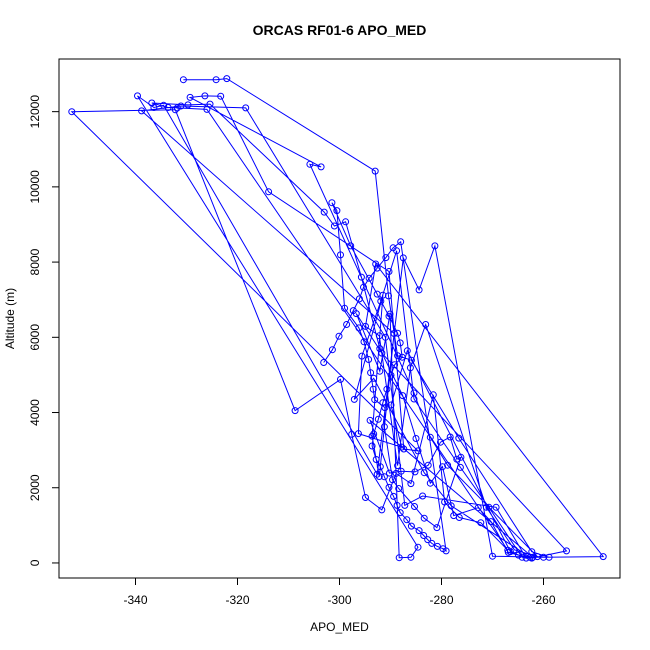  What do you see at coordinates (35, 487) in the screenshot?
I see `y-tick-label: 2000` at bounding box center [35, 487].